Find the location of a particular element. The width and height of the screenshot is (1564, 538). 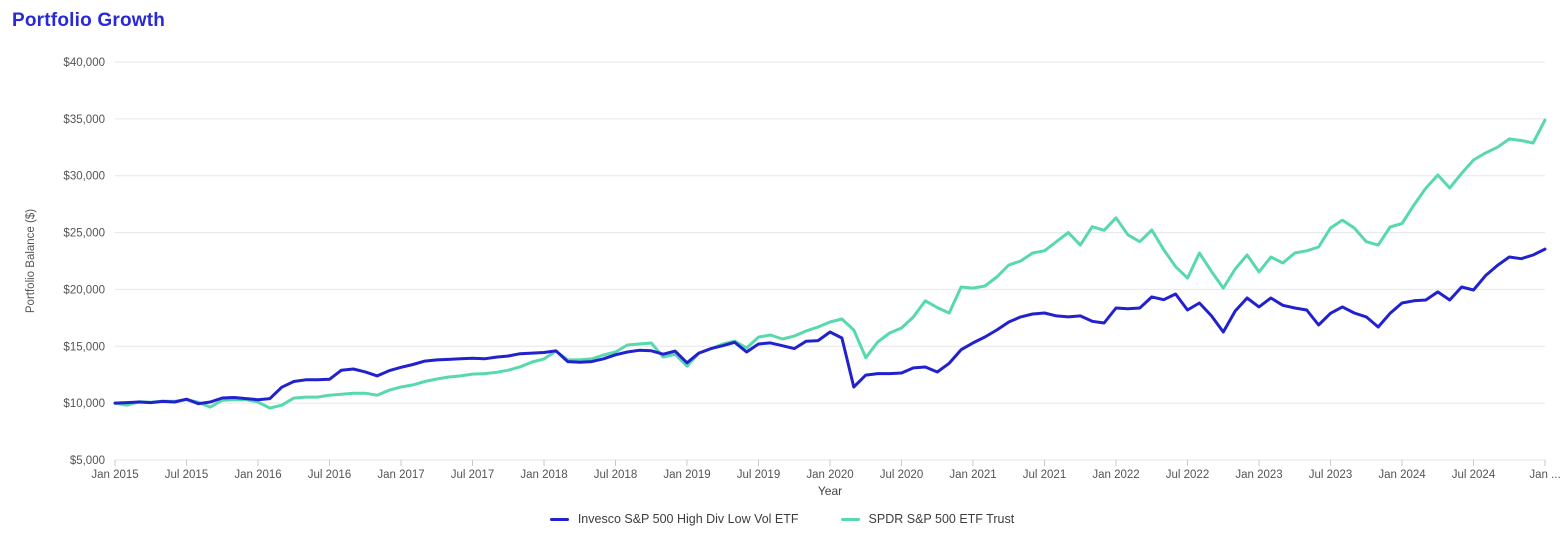

x-tick-label: Jan 2021 is located at coordinates (972, 475).